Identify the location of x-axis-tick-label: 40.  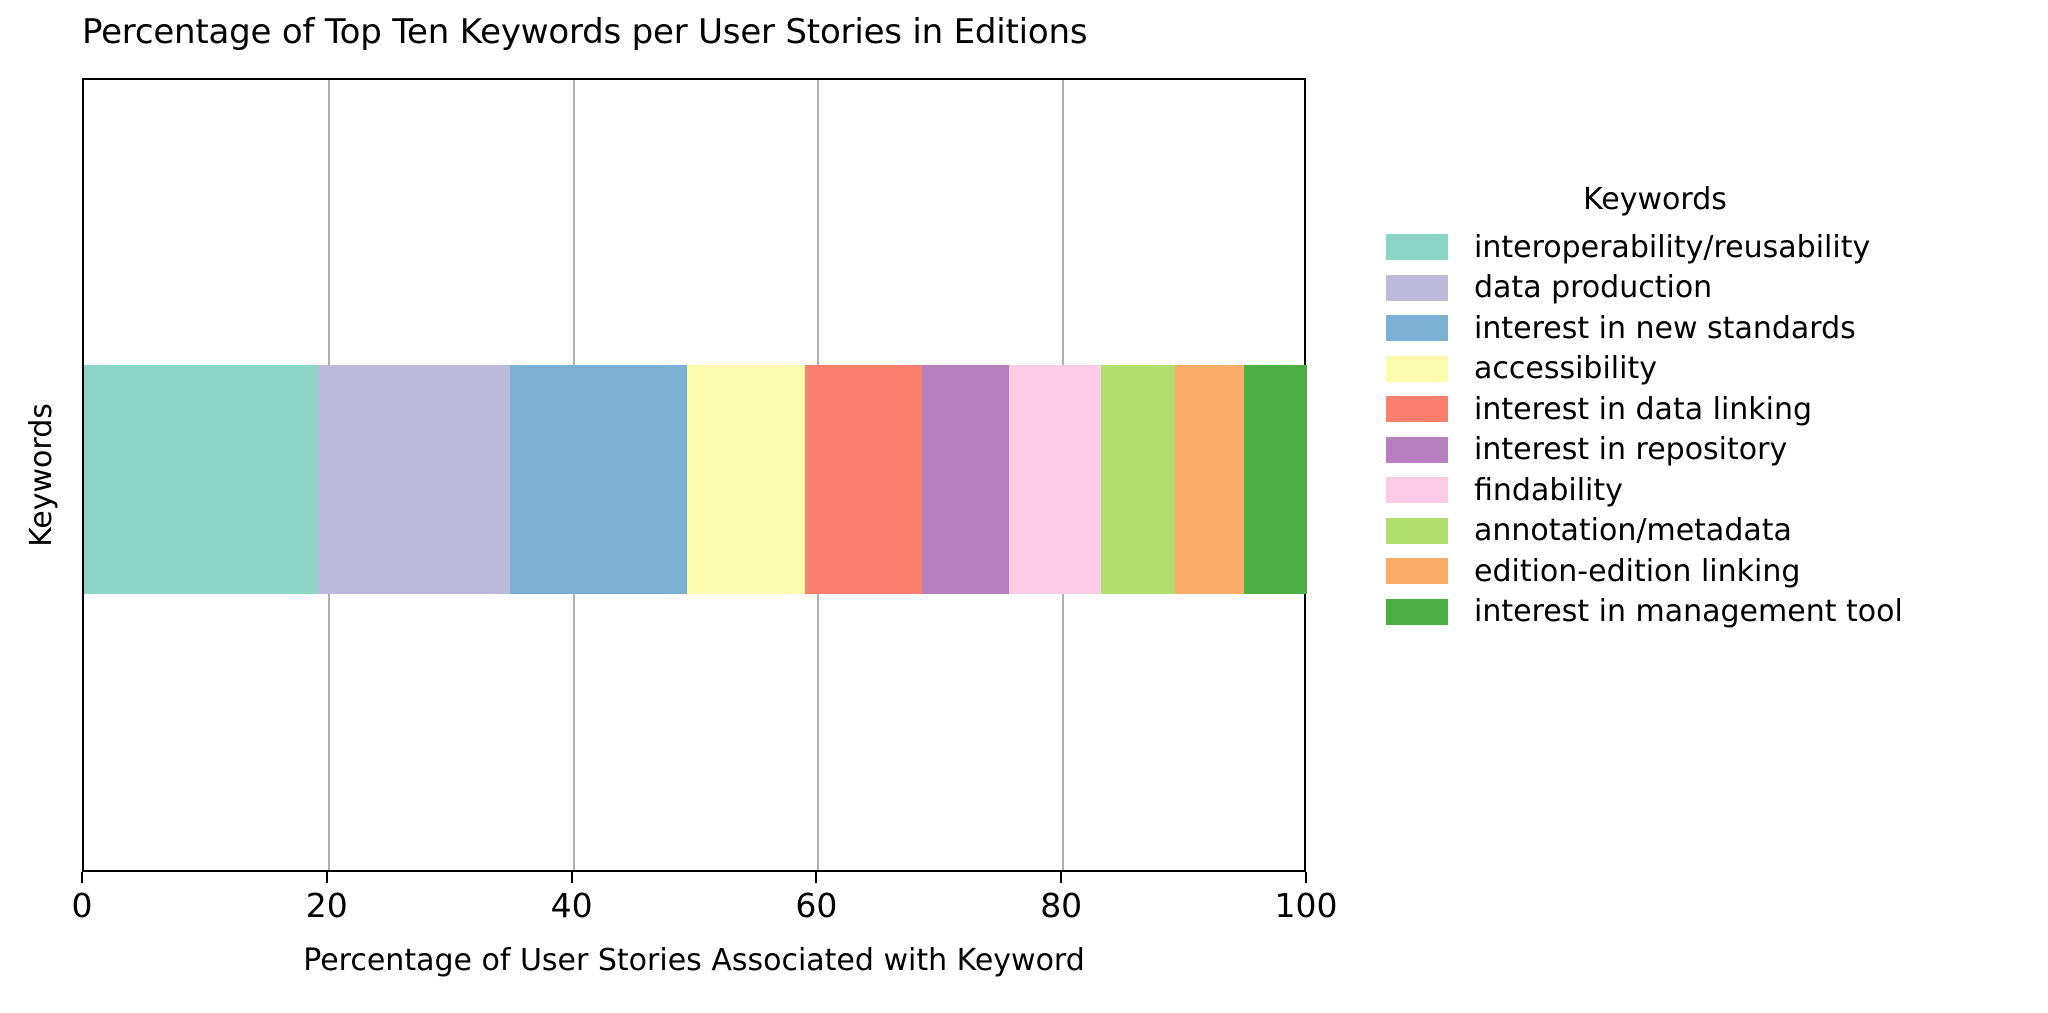
(571, 905).